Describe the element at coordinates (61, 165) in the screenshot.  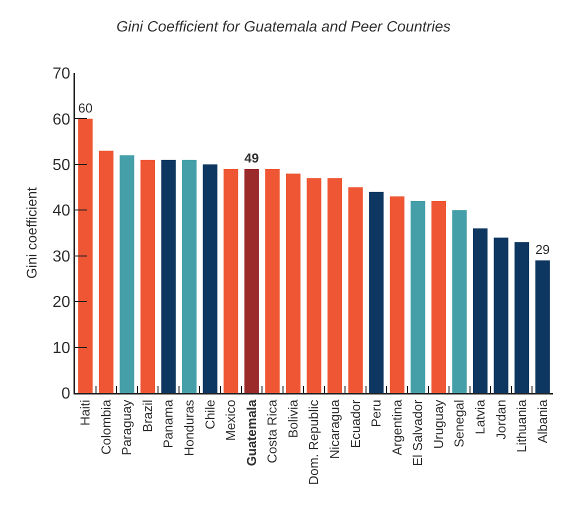
I see `y-tick-label: 50` at that location.